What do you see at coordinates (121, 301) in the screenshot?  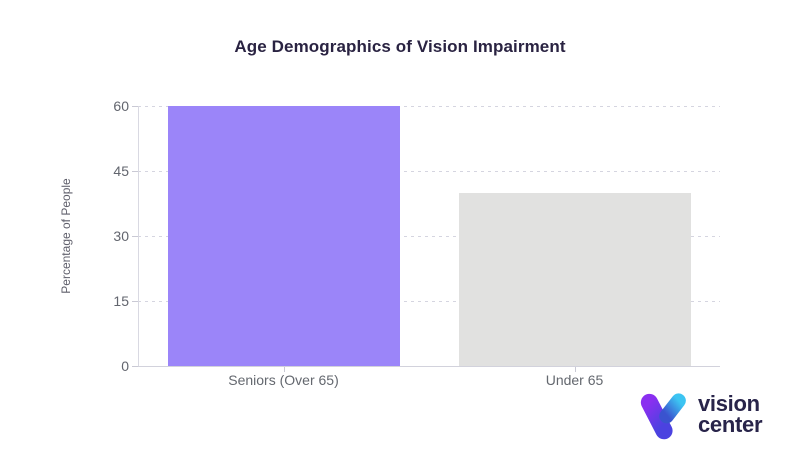 I see `y-tick-label-15: 15` at bounding box center [121, 301].